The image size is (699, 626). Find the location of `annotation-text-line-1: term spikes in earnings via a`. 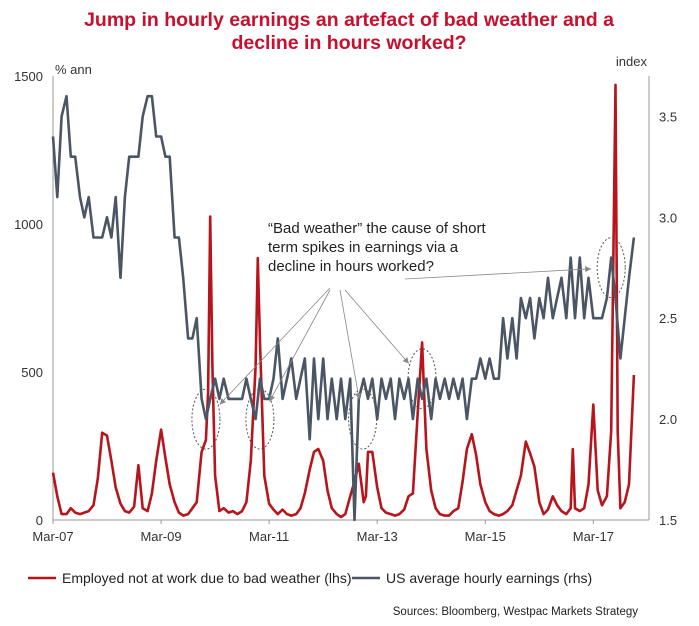

annotation-text-line-1: term spikes in earnings via a is located at coordinates (363, 247).